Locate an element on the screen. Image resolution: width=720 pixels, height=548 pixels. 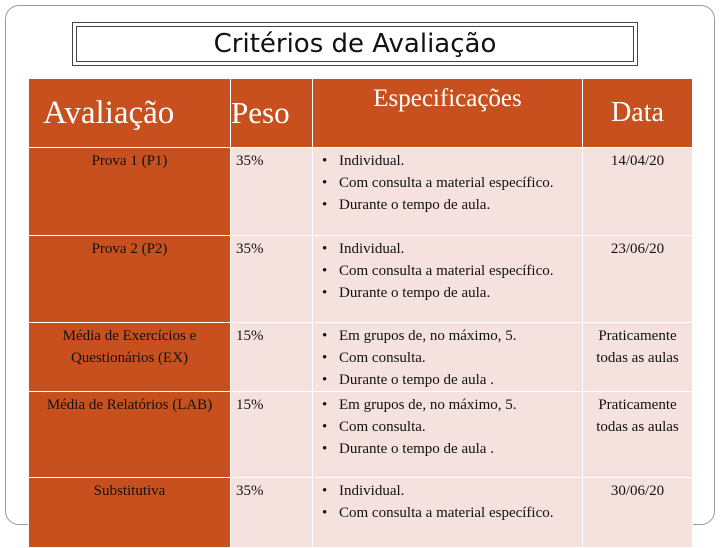
date-cell: 30/06/20 is located at coordinates (637, 512).